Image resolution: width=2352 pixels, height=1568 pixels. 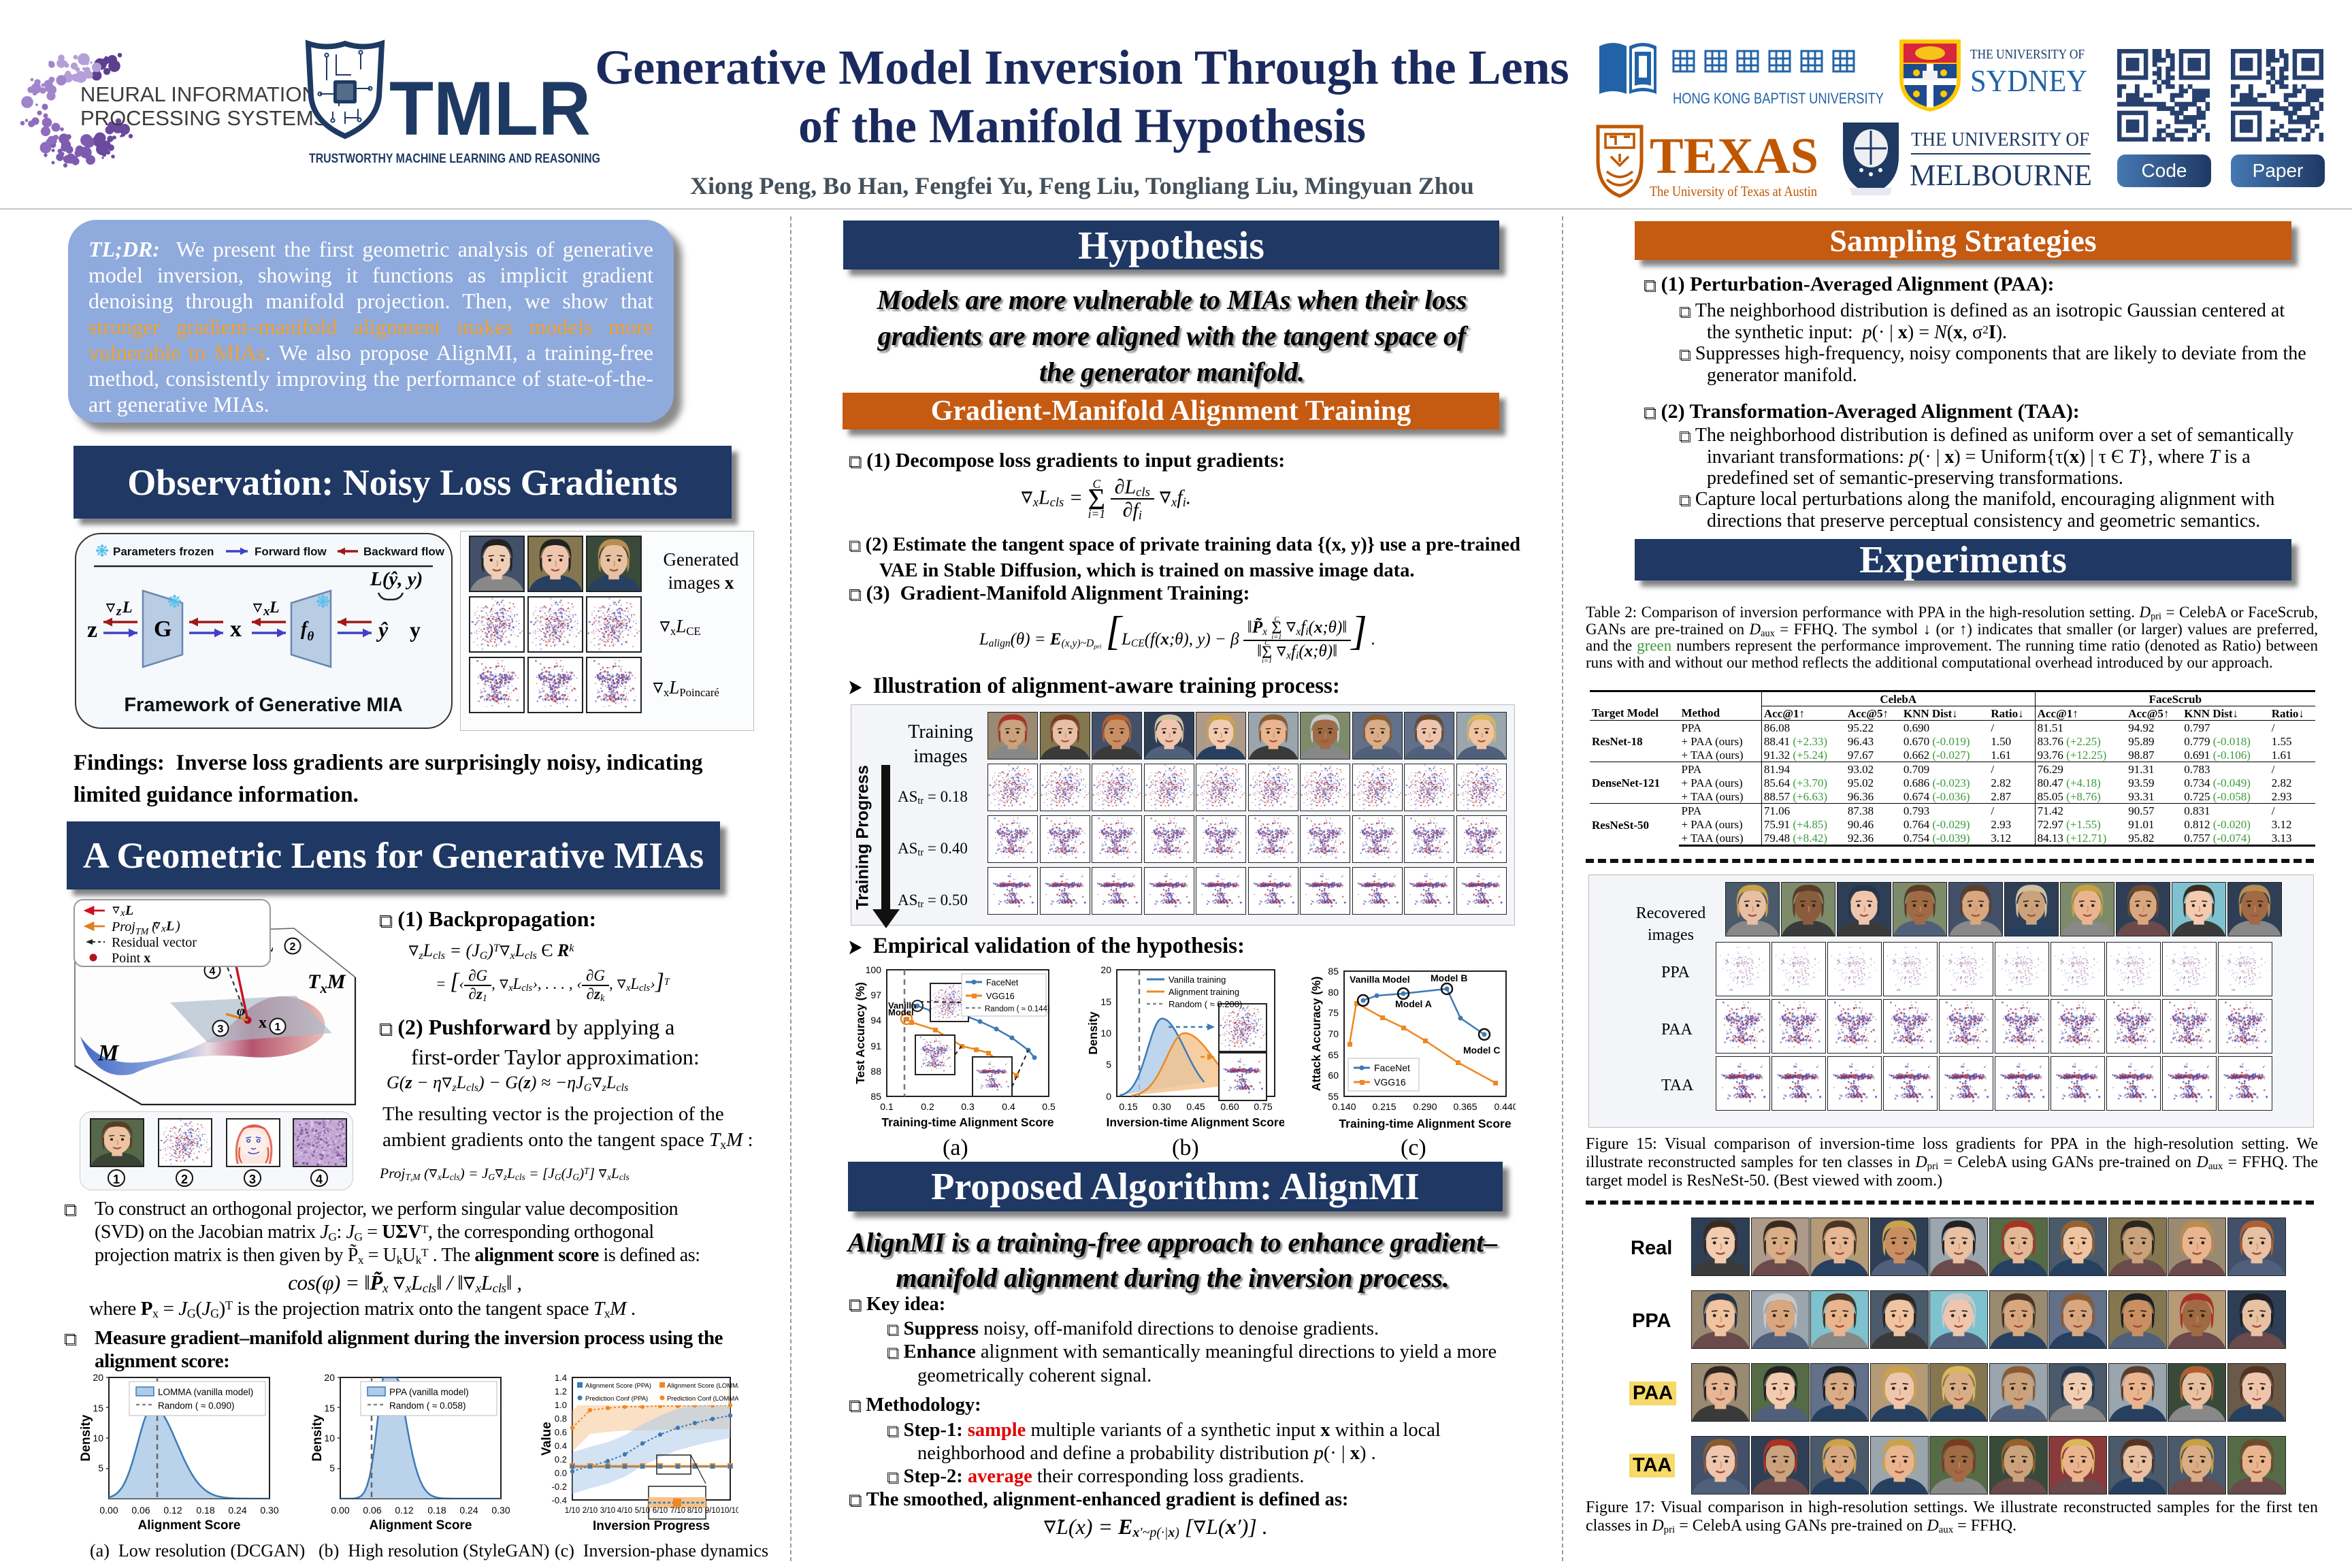 What do you see at coordinates (134, 928) in the screenshot?
I see `svg-text: ProjTM (` at bounding box center [134, 928].